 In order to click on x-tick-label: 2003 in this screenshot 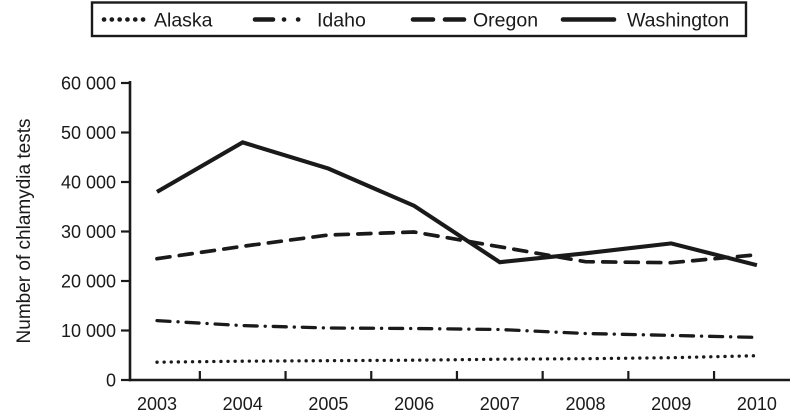, I will do `click(157, 404)`.